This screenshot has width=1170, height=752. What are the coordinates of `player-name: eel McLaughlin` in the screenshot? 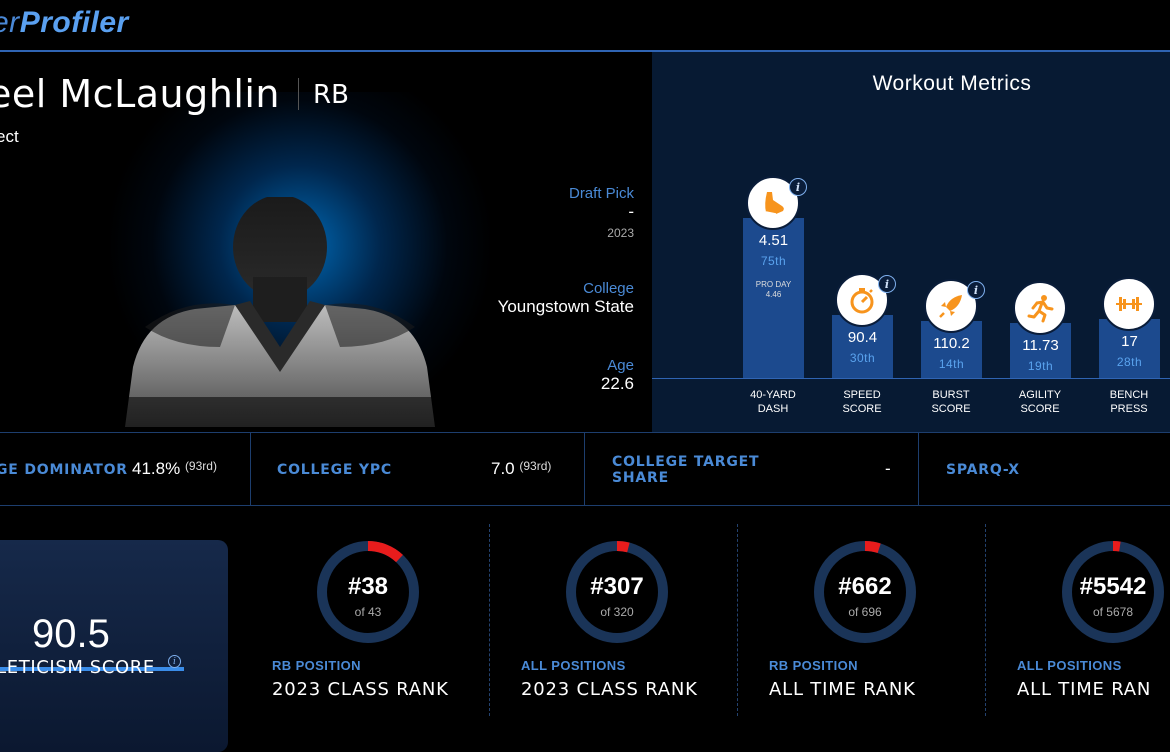 It's located at (140, 94).